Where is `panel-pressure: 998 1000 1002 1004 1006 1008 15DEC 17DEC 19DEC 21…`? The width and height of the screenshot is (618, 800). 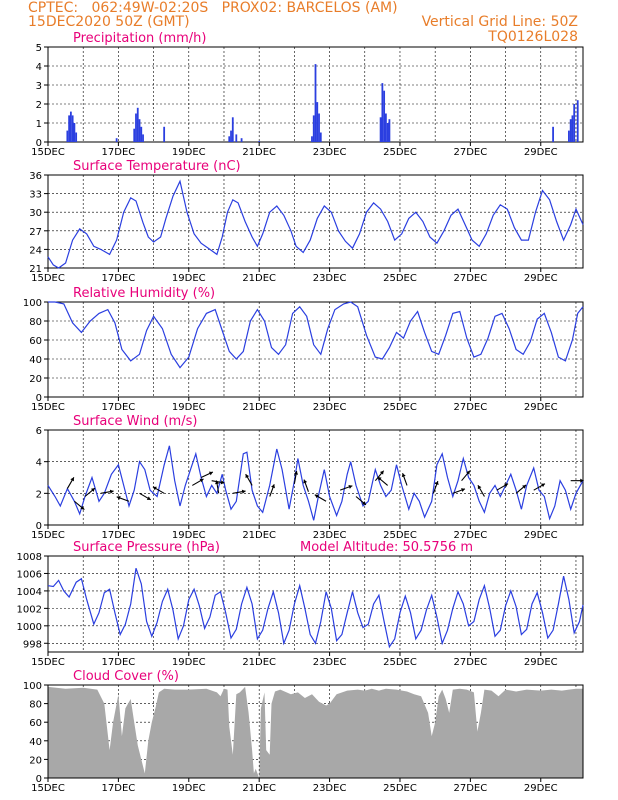
panel-pressure: 998 1000 1002 1004 1006 1008 15DEC 17DEC 19DEC 21… is located at coordinates (300, 604).